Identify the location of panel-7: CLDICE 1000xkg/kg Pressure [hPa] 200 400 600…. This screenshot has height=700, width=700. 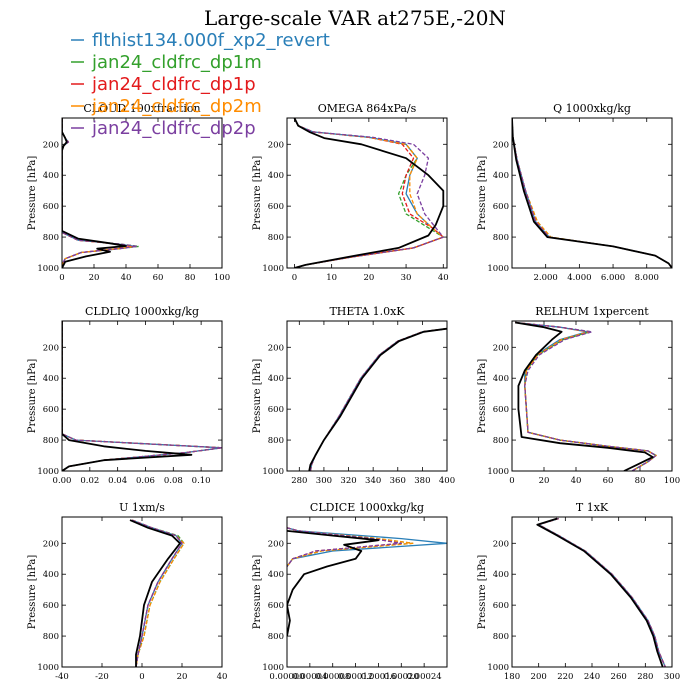
(350, 591).